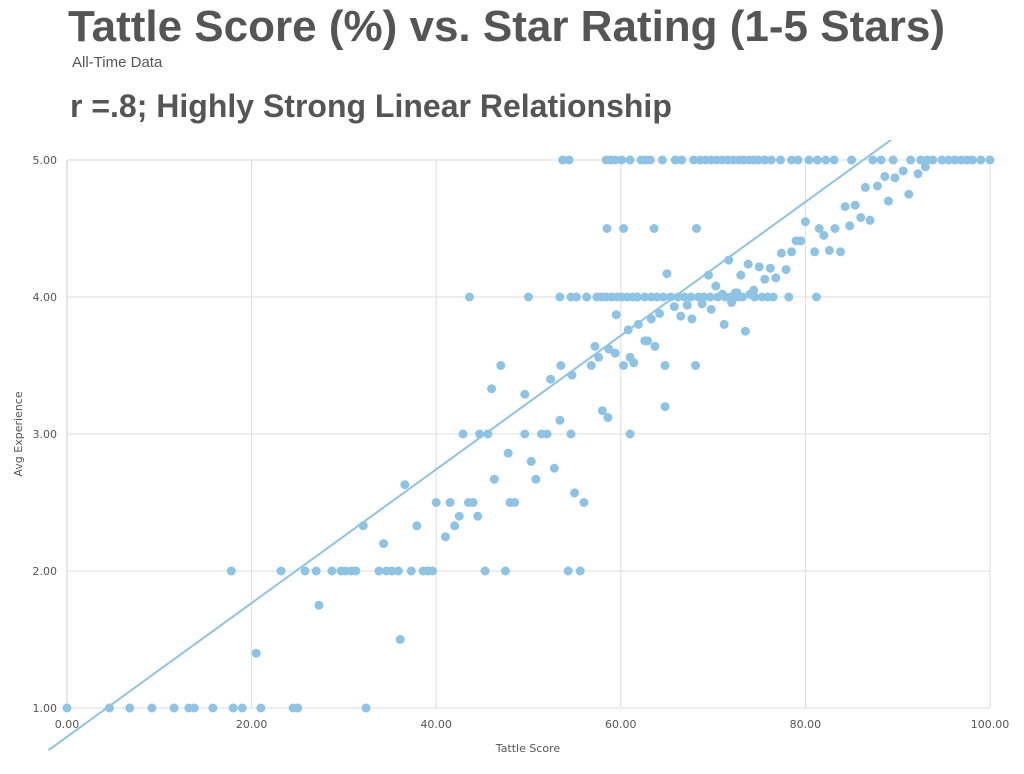 This screenshot has width=1024, height=774. What do you see at coordinates (45, 571) in the screenshot?
I see `y-tick-label: 2.00` at bounding box center [45, 571].